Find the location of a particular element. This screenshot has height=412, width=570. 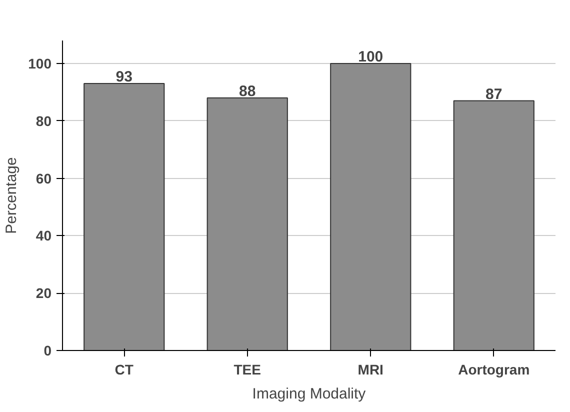

x-tick-label: TEE is located at coordinates (247, 370).